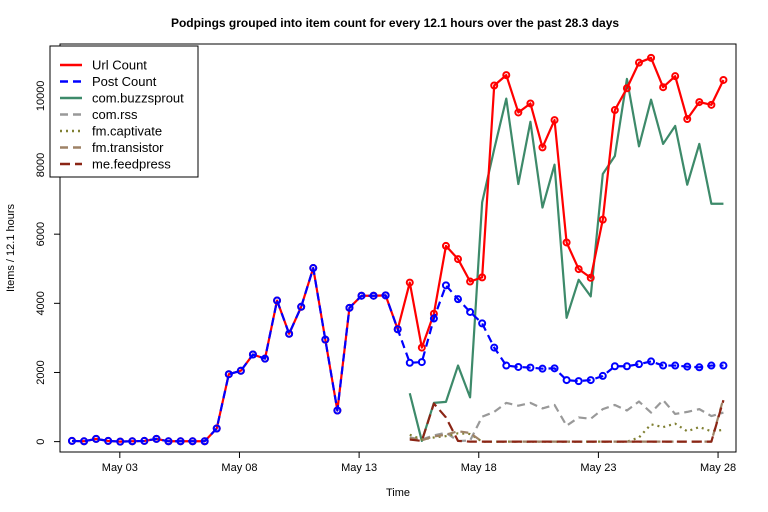 This screenshot has width=768, height=512. Describe the element at coordinates (11, 247) in the screenshot. I see `y-axis-label: Items / 12.1 hours` at that location.